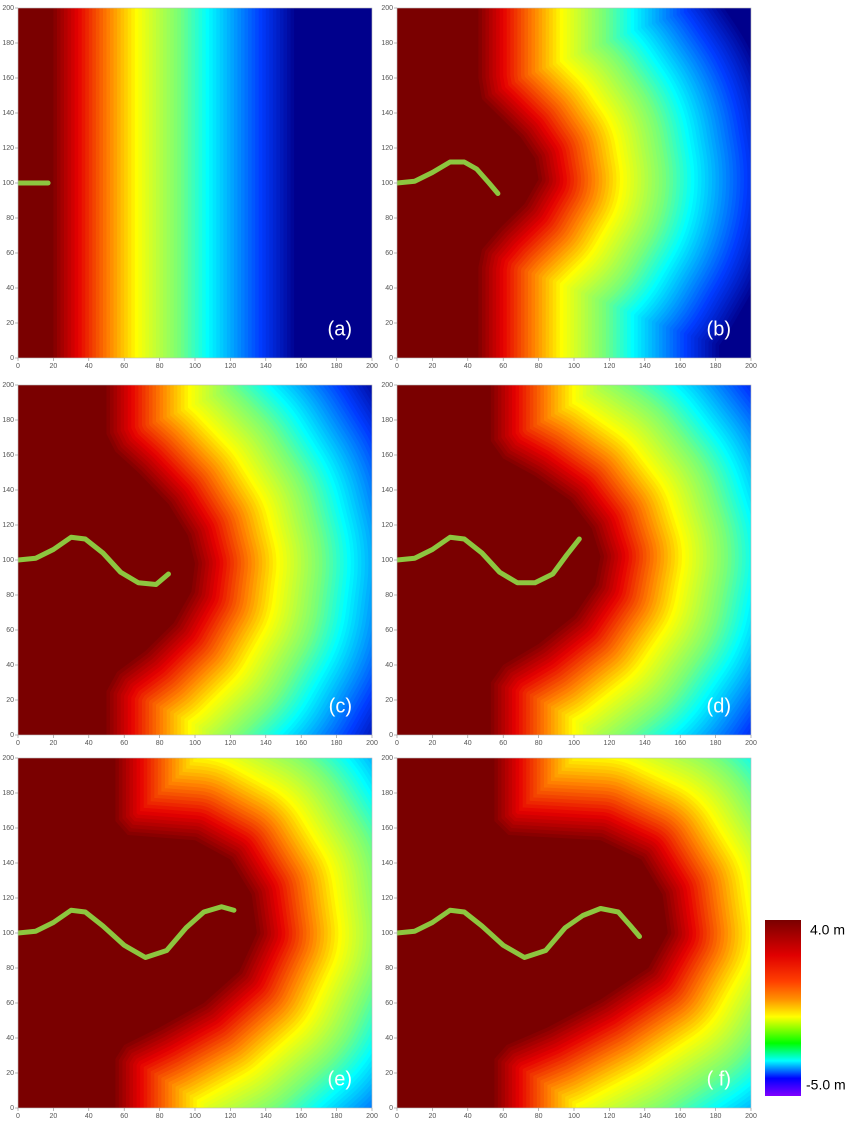 This screenshot has height=1125, width=853. What do you see at coordinates (783, 1008) in the screenshot?
I see `colorbar` at bounding box center [783, 1008].